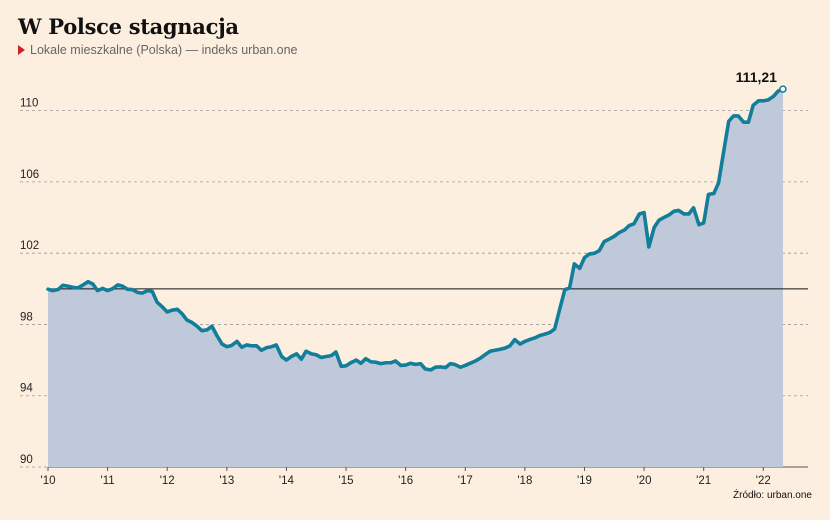 The width and height of the screenshot is (830, 520). Describe the element at coordinates (167, 481) in the screenshot. I see `x-tick-label: '12` at that location.